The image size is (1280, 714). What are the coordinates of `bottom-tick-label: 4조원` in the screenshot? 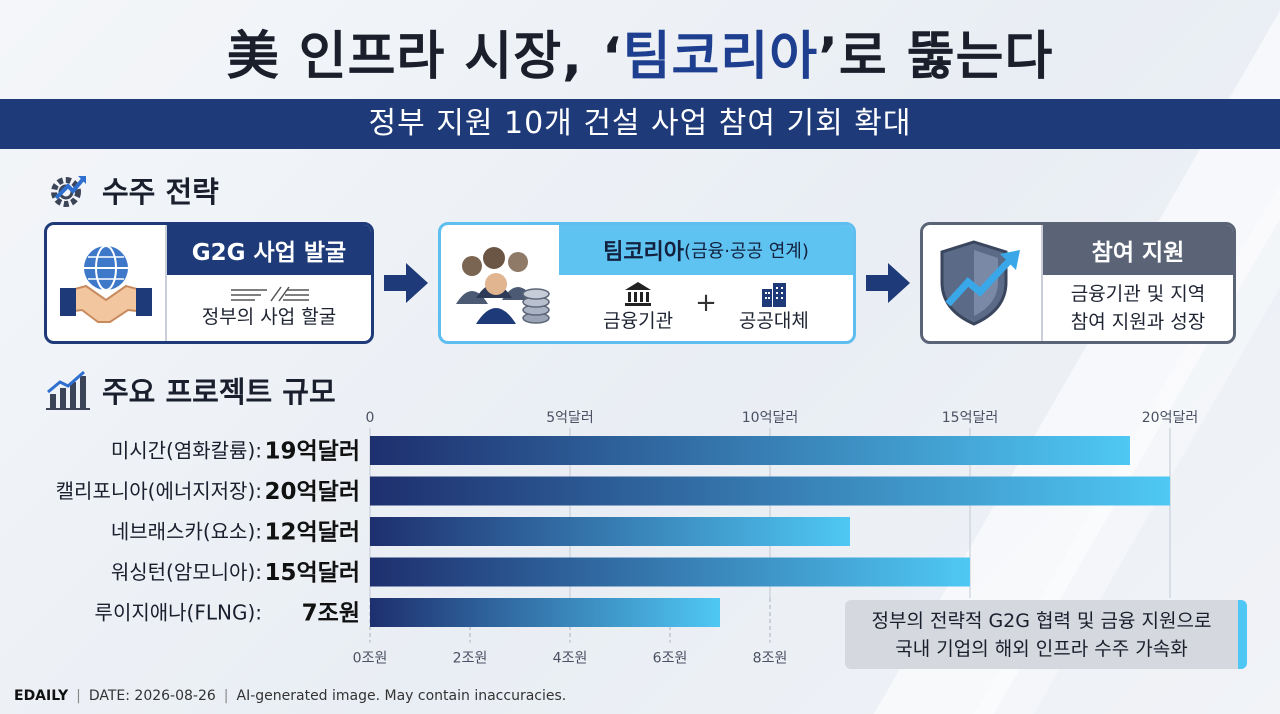 It's located at (570, 659).